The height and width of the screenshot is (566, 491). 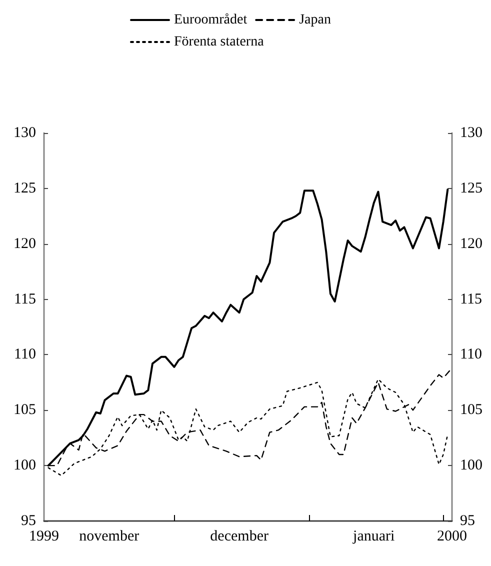 I want to click on legend-label: Japan, so click(x=315, y=20).